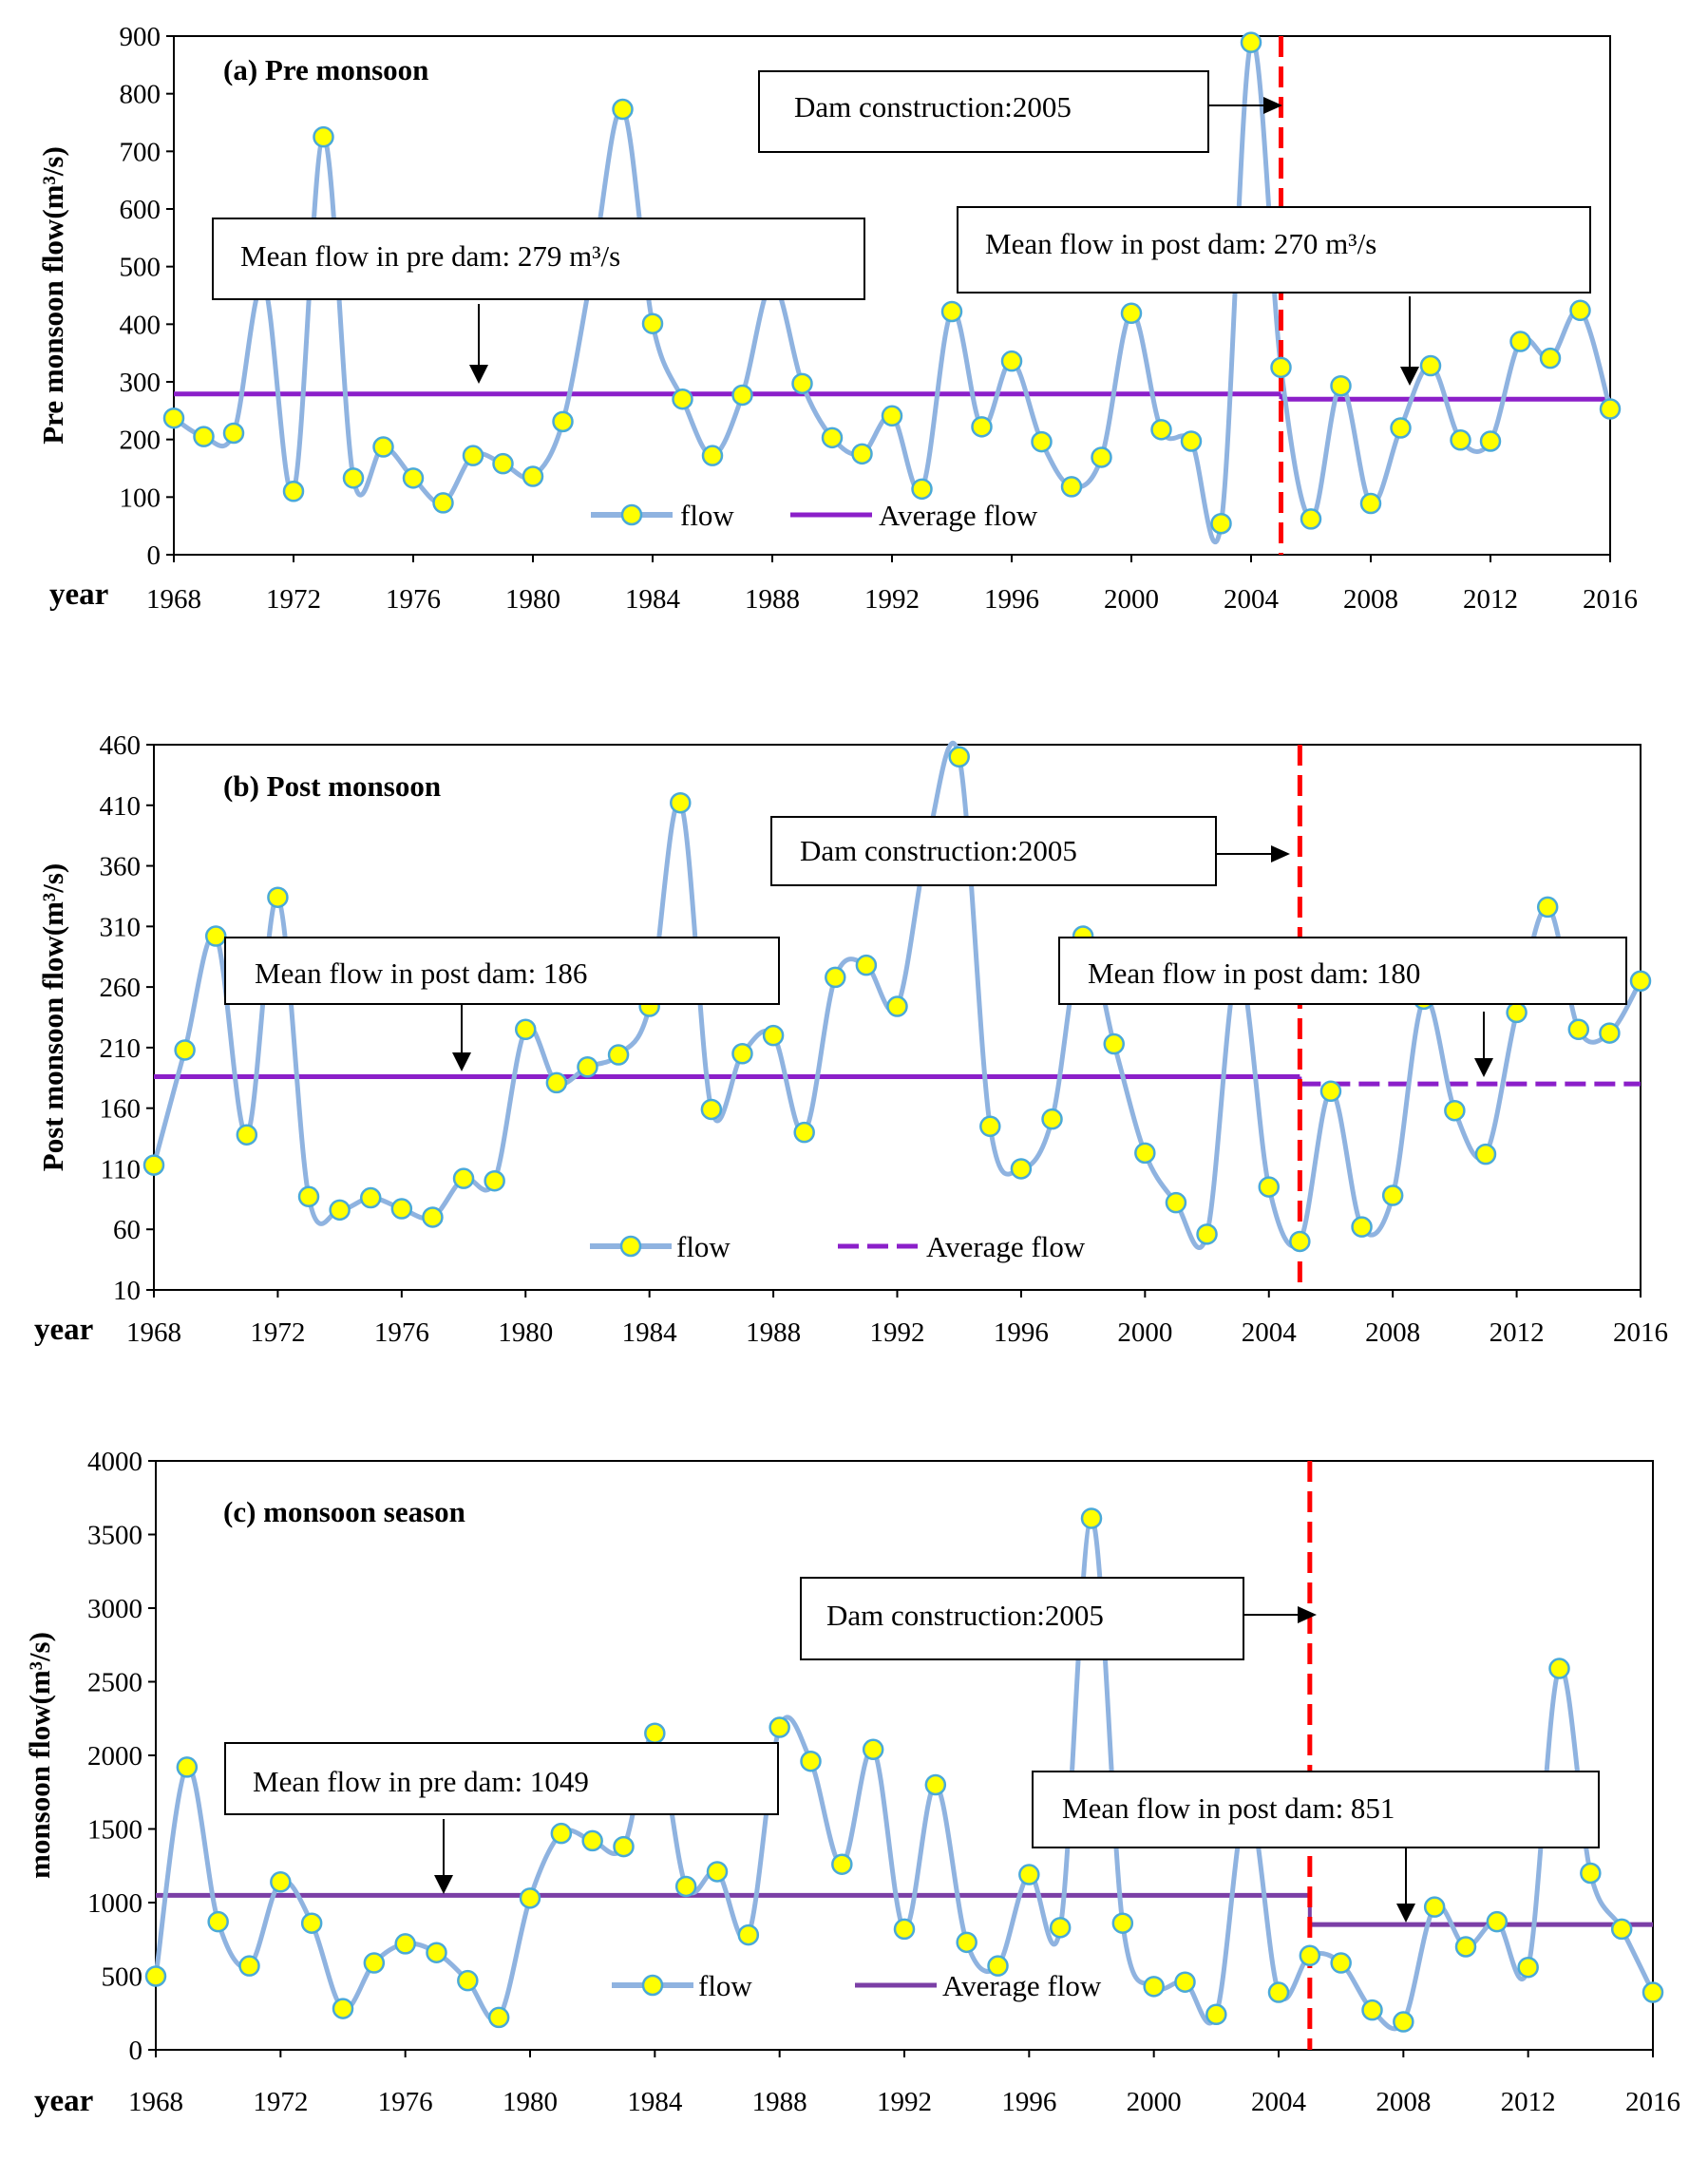  I want to click on flow-point-2015, so click(1610, 1033).